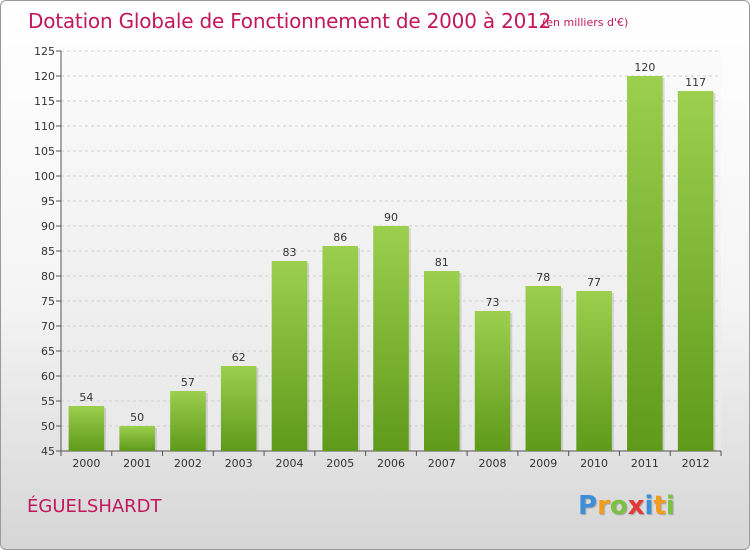 This screenshot has height=550, width=750. Describe the element at coordinates (188, 463) in the screenshot. I see `x-tick-label: 2002` at that location.